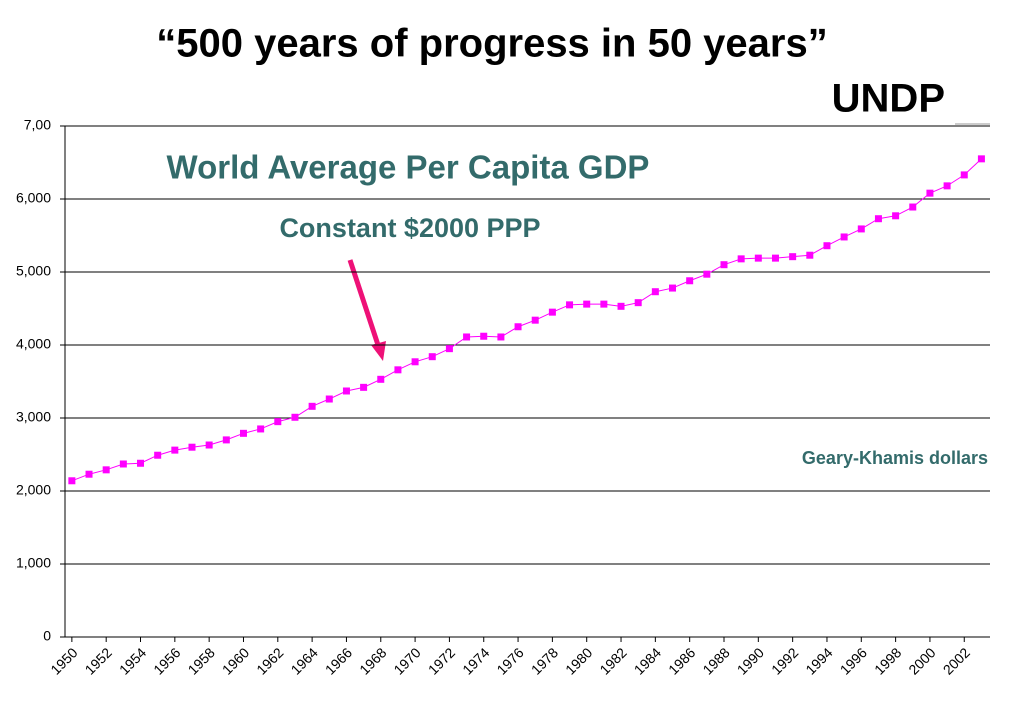  I want to click on y-tick-label: 3,000, so click(33, 417).